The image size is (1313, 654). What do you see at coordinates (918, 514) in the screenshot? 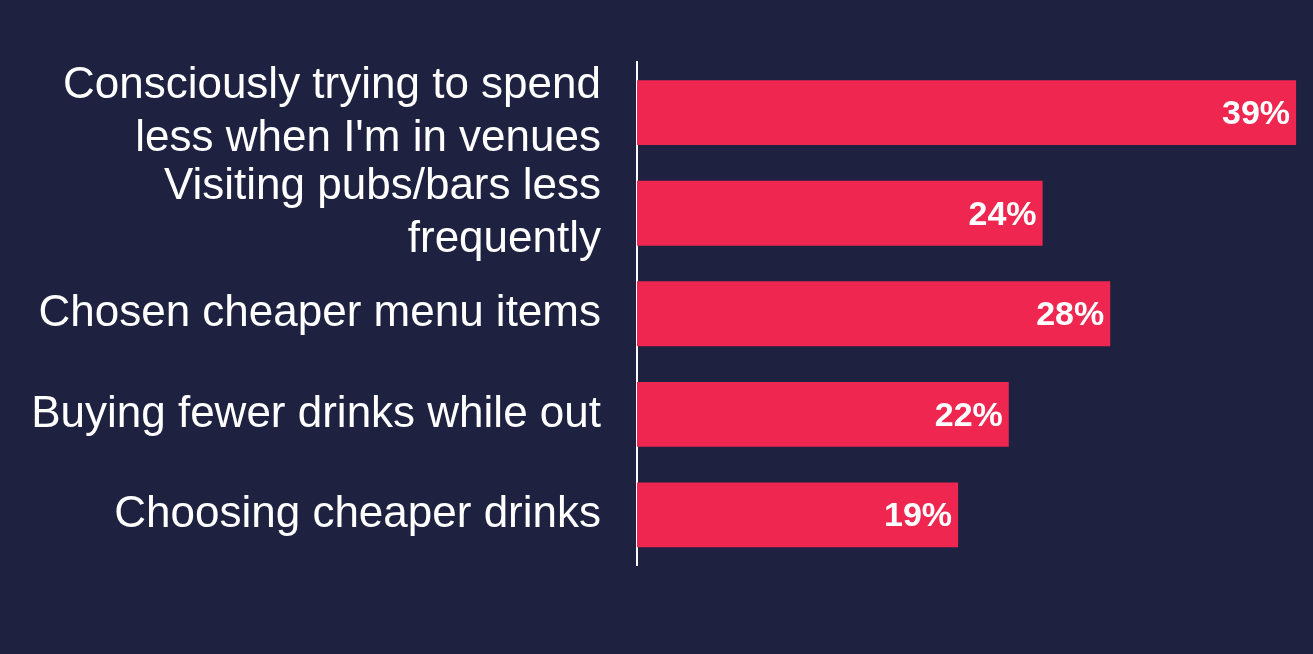
I see `data-label: 19%` at bounding box center [918, 514].